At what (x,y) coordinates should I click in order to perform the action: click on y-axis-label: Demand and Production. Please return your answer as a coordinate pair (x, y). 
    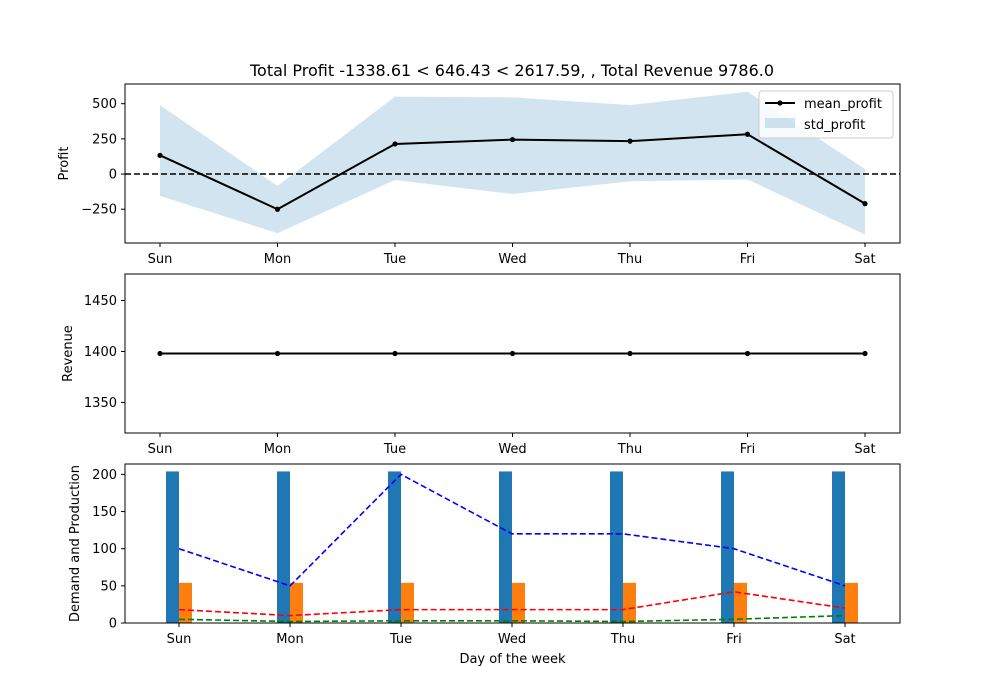
    Looking at the image, I should click on (75, 543).